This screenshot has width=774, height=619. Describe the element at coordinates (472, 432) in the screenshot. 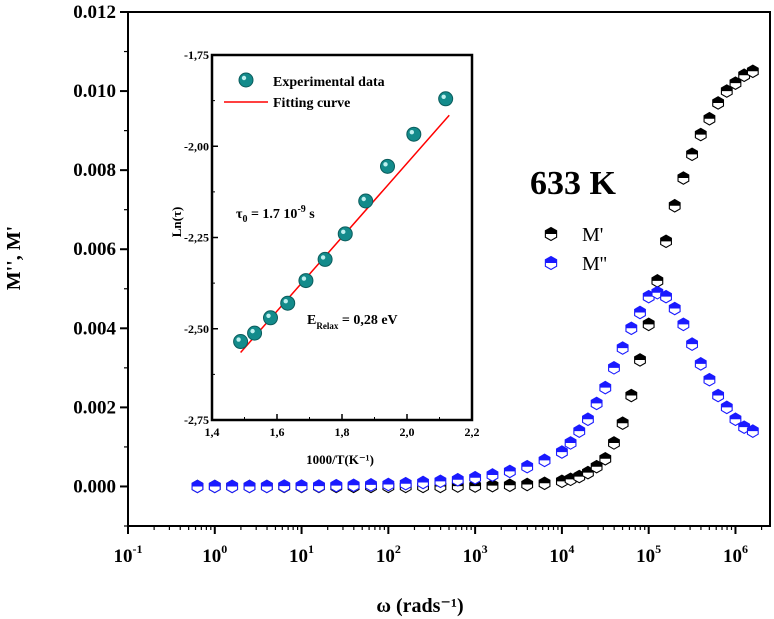

I see `inset-x-tick-label: 2,2` at that location.